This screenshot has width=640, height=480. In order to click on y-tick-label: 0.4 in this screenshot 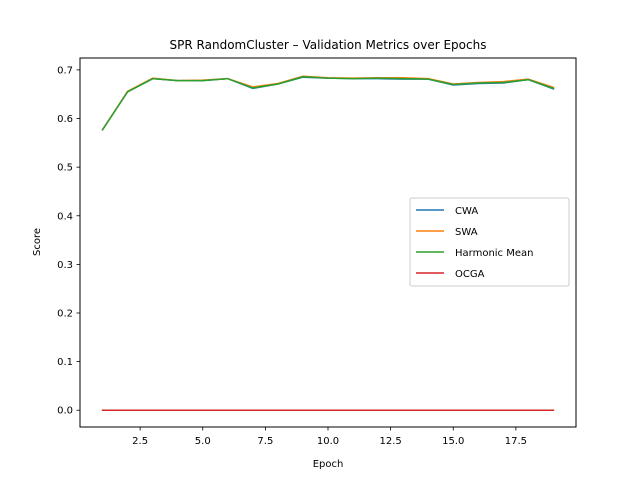, I will do `click(65, 216)`.